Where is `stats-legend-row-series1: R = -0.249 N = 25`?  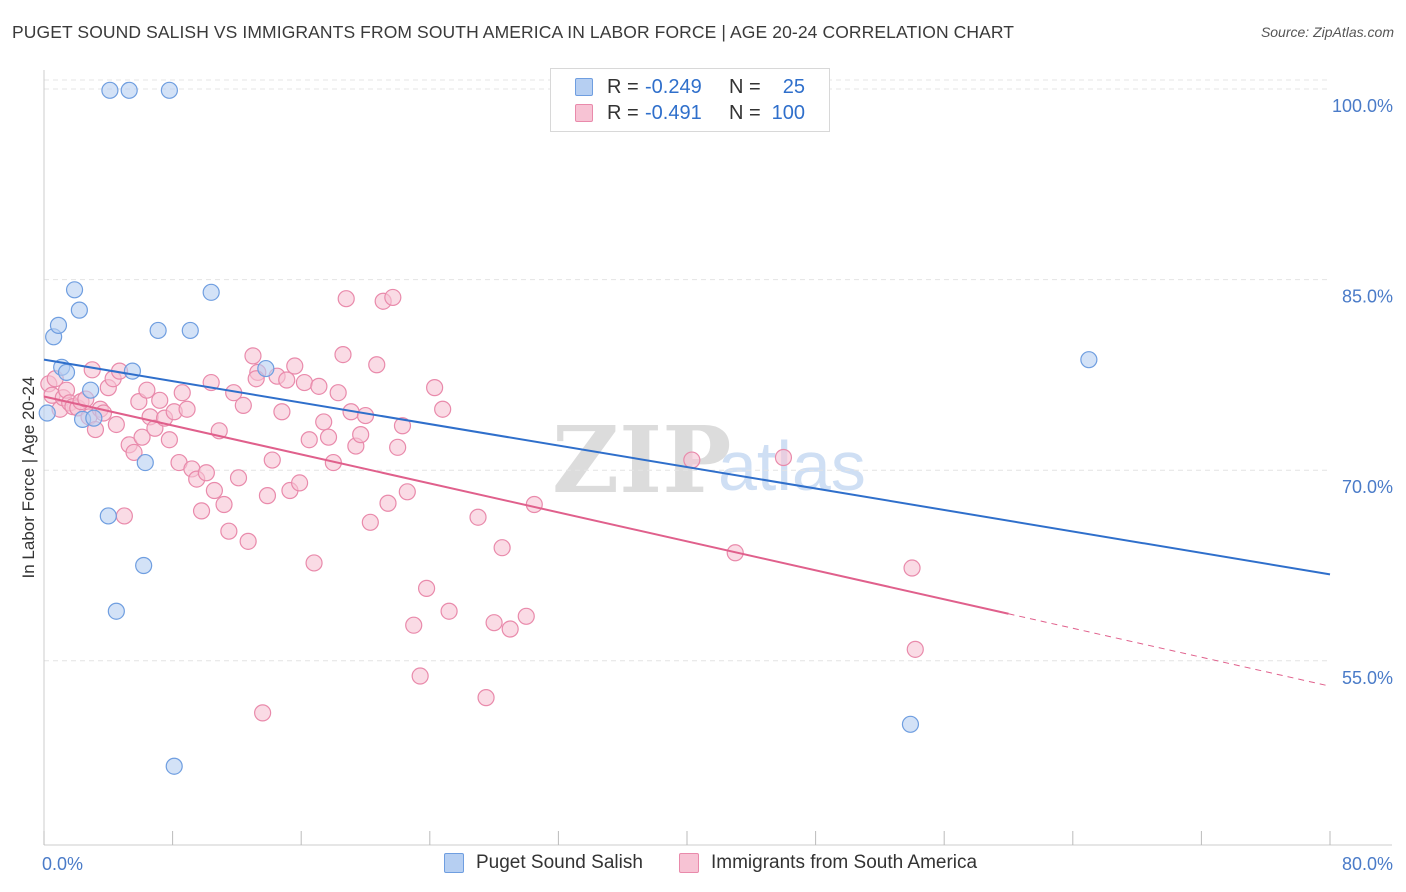
stats-legend-row-series1: R = -0.249 N = 25 is located at coordinates (690, 87).